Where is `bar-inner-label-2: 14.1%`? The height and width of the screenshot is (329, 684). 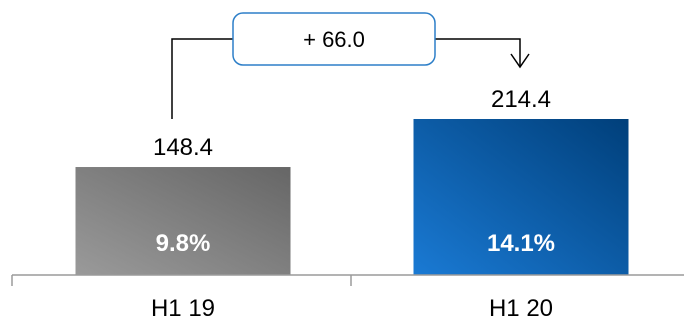 bar-inner-label-2: 14.1% is located at coordinates (521, 243).